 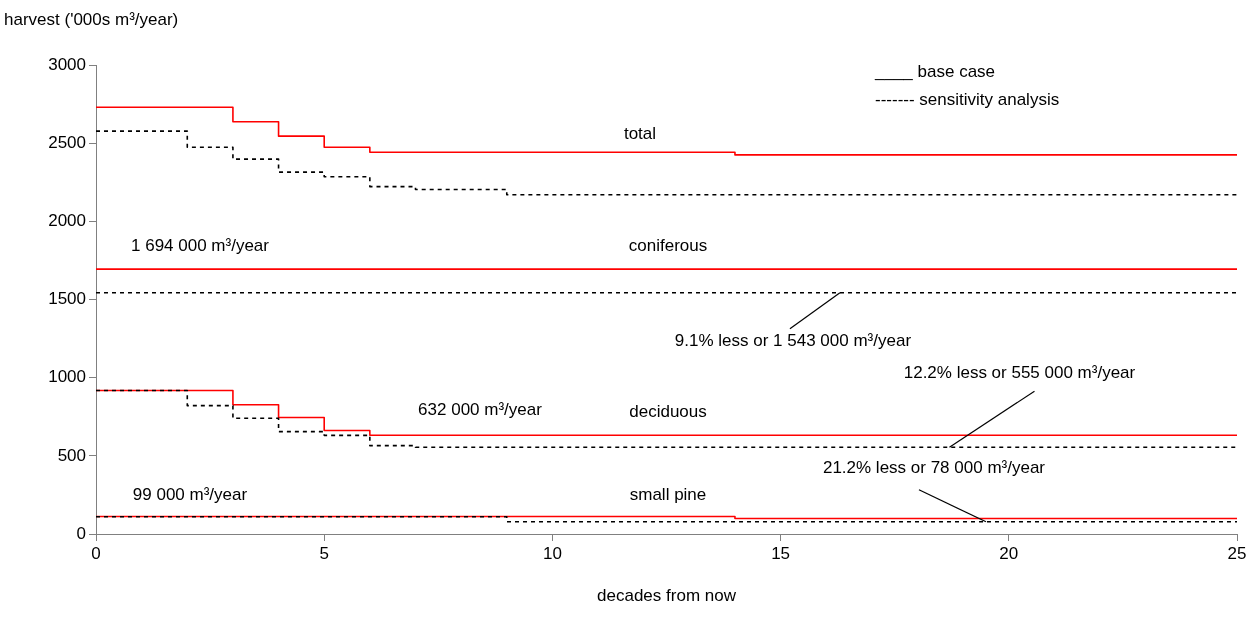 What do you see at coordinates (668, 411) in the screenshot?
I see `annotation: deciduous` at bounding box center [668, 411].